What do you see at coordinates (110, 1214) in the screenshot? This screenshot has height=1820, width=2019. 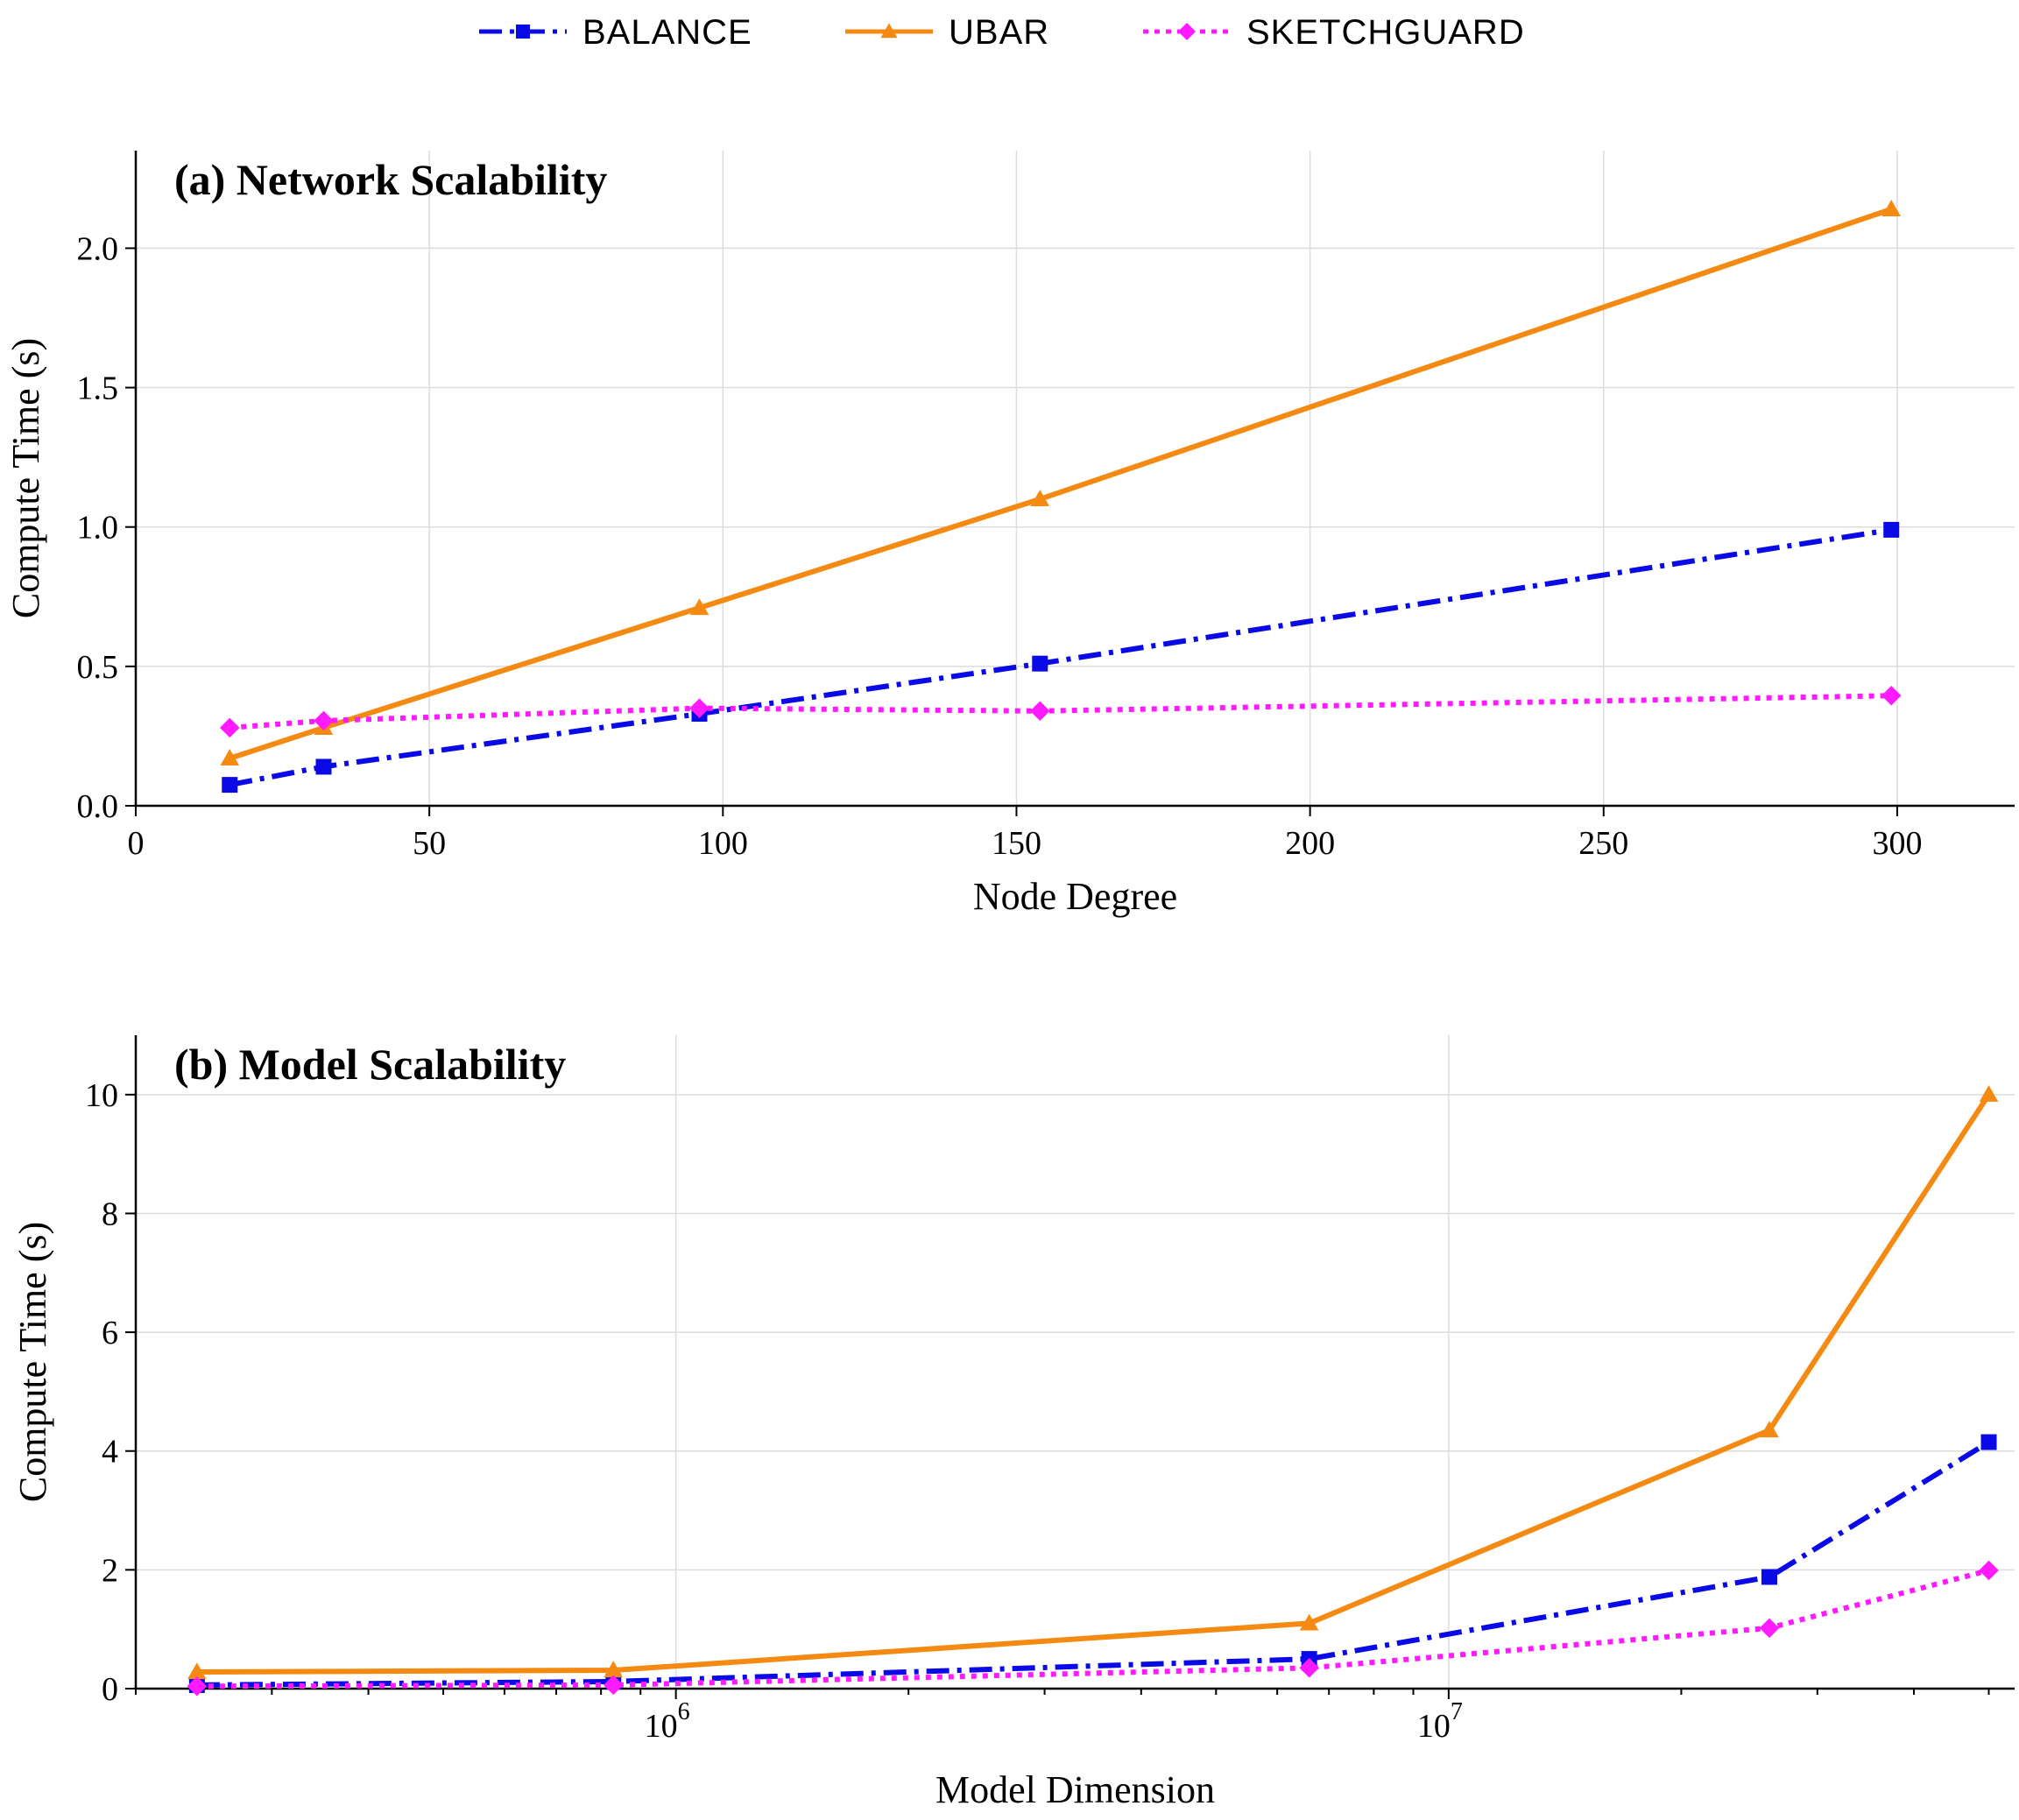 I see `y-tick-label: 8` at bounding box center [110, 1214].